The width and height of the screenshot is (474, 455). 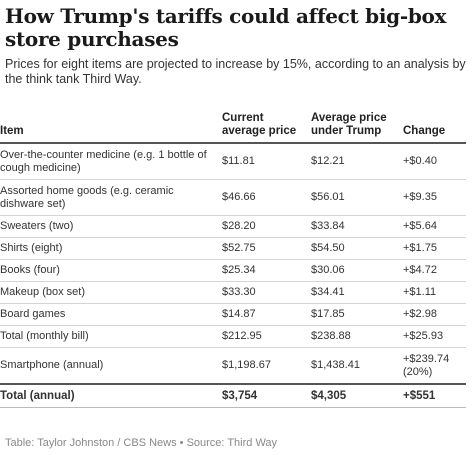 What do you see at coordinates (357, 248) in the screenshot?
I see `trump-price-cell: $54.50` at bounding box center [357, 248].